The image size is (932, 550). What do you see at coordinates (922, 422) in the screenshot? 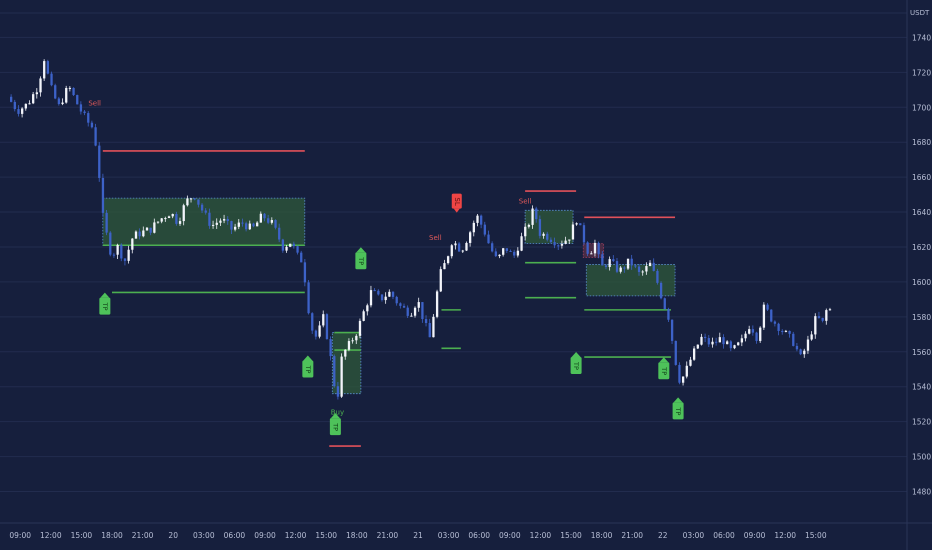
I see `price-tick-label: 1520.00` at bounding box center [922, 422].